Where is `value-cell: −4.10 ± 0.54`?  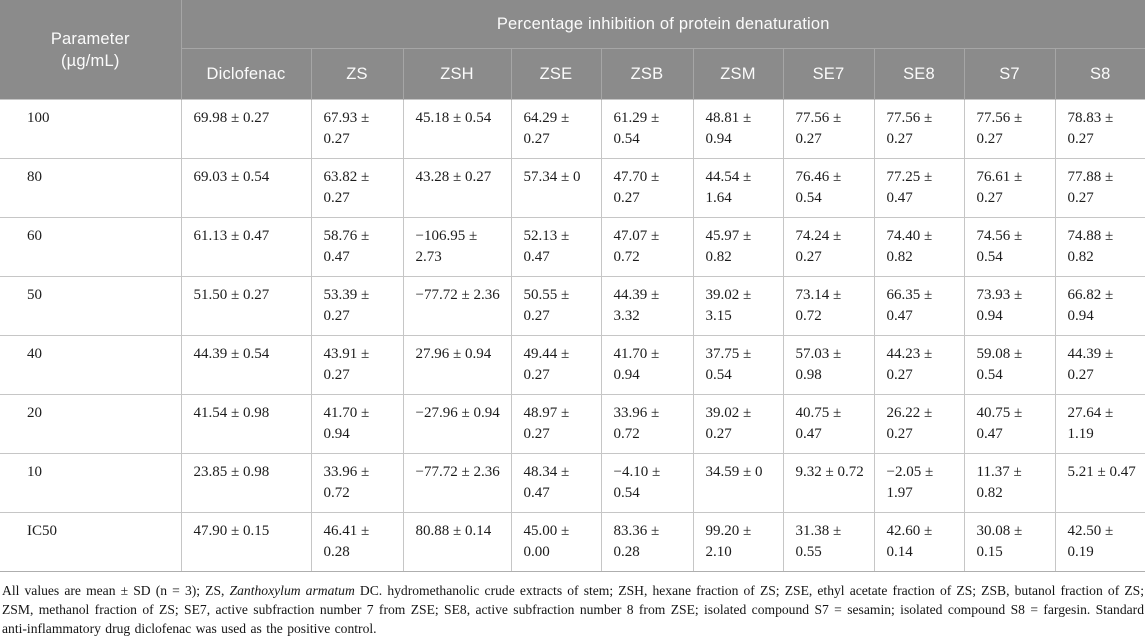 value-cell: −4.10 ± 0.54 is located at coordinates (646, 483).